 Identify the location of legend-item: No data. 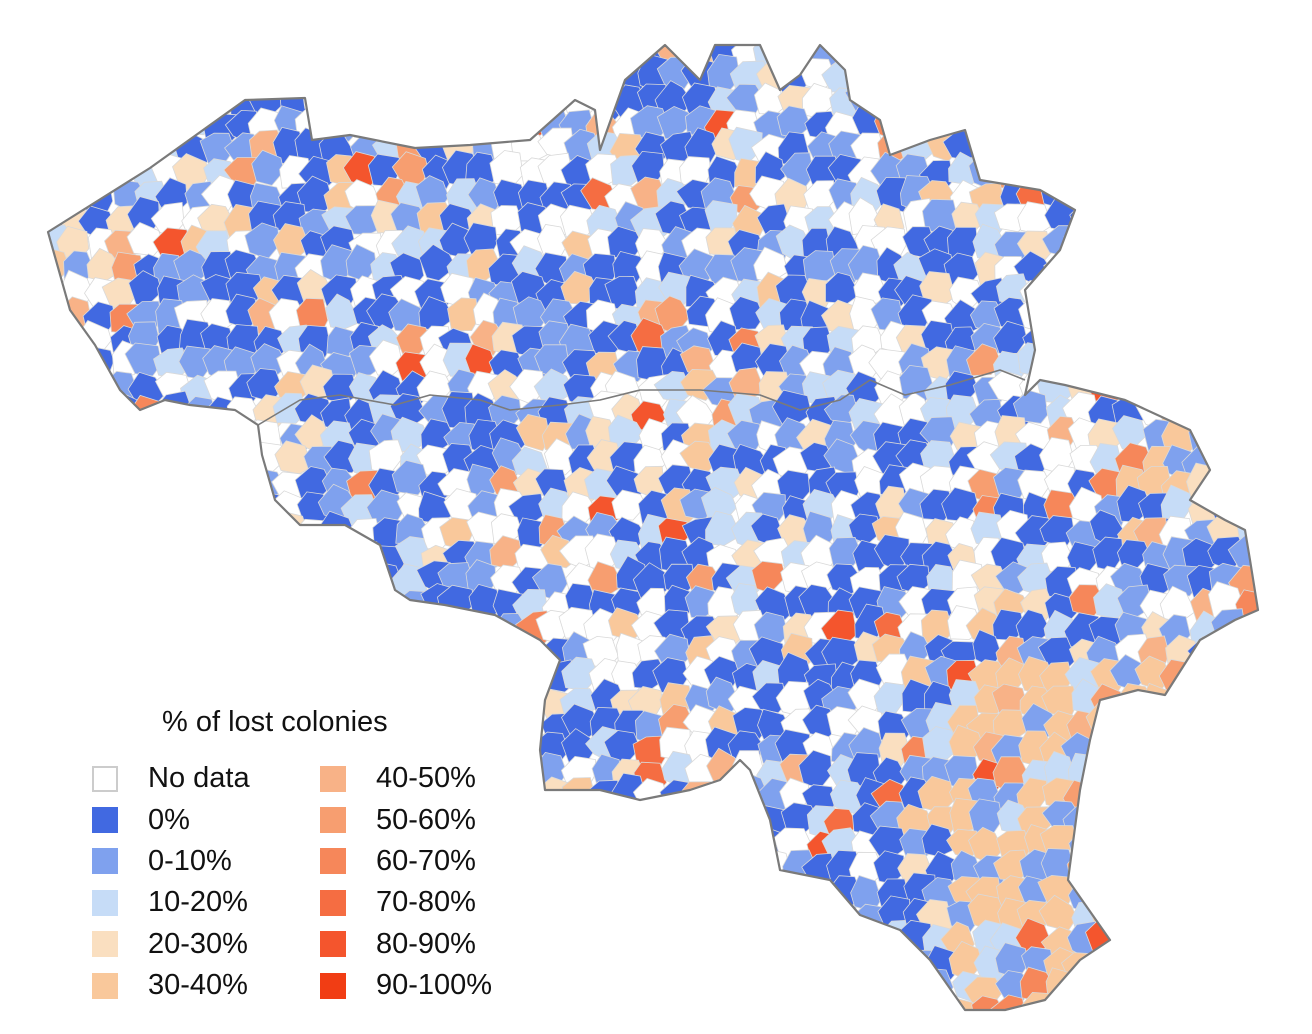
(171, 778).